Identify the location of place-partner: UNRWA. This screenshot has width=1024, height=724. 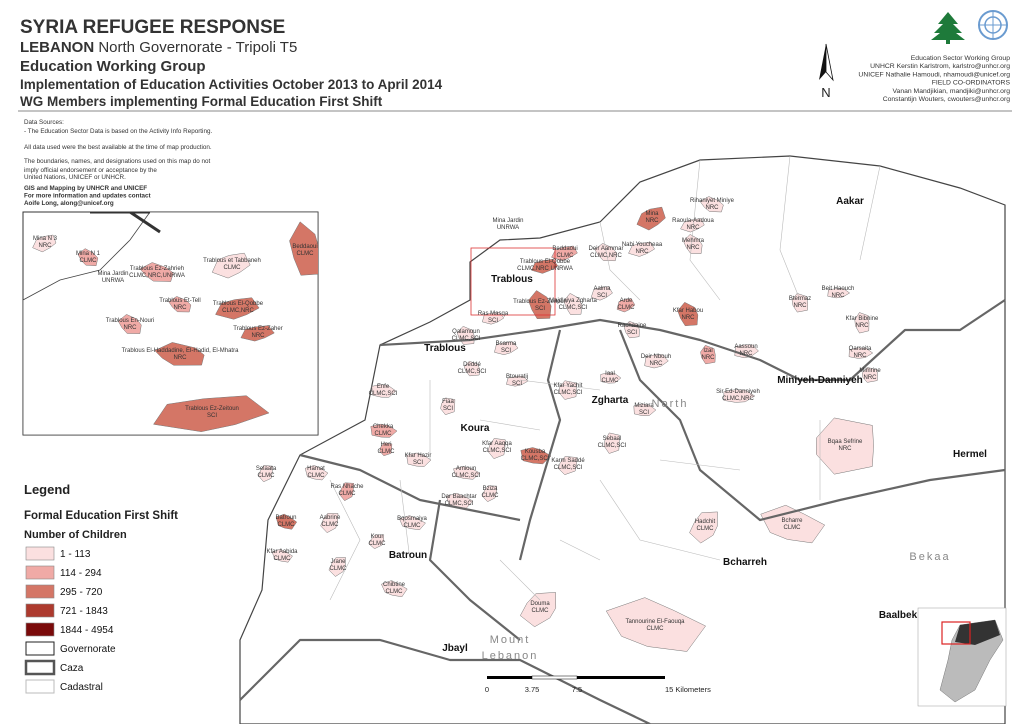
(508, 228).